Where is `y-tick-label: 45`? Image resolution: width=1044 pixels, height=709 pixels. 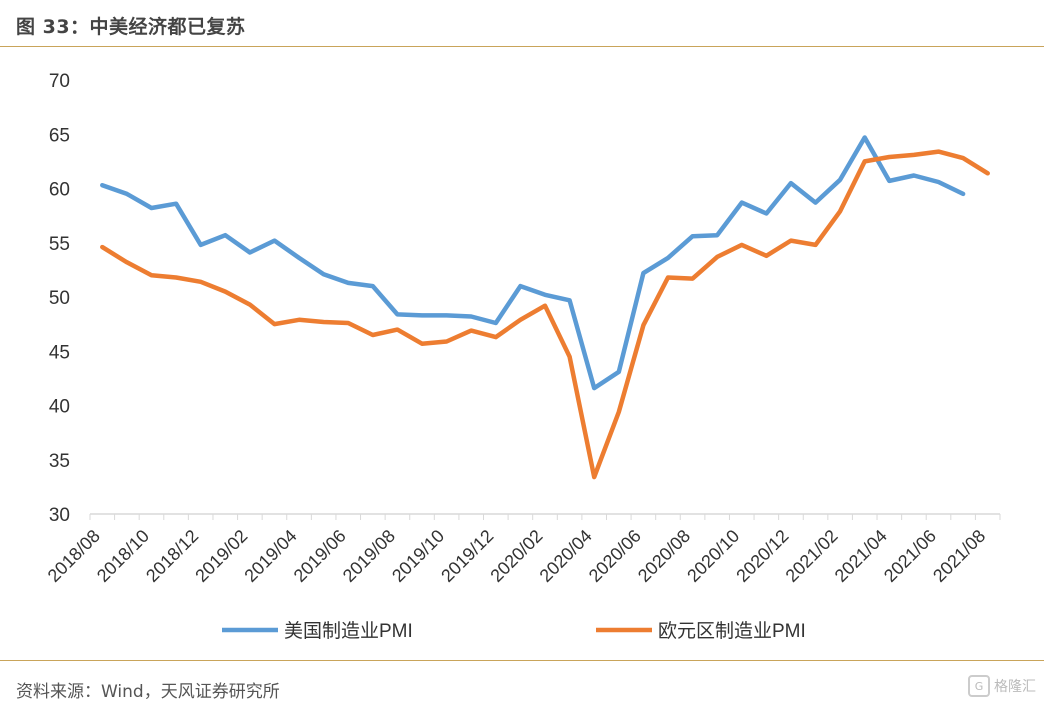
y-tick-label: 45 is located at coordinates (59, 352).